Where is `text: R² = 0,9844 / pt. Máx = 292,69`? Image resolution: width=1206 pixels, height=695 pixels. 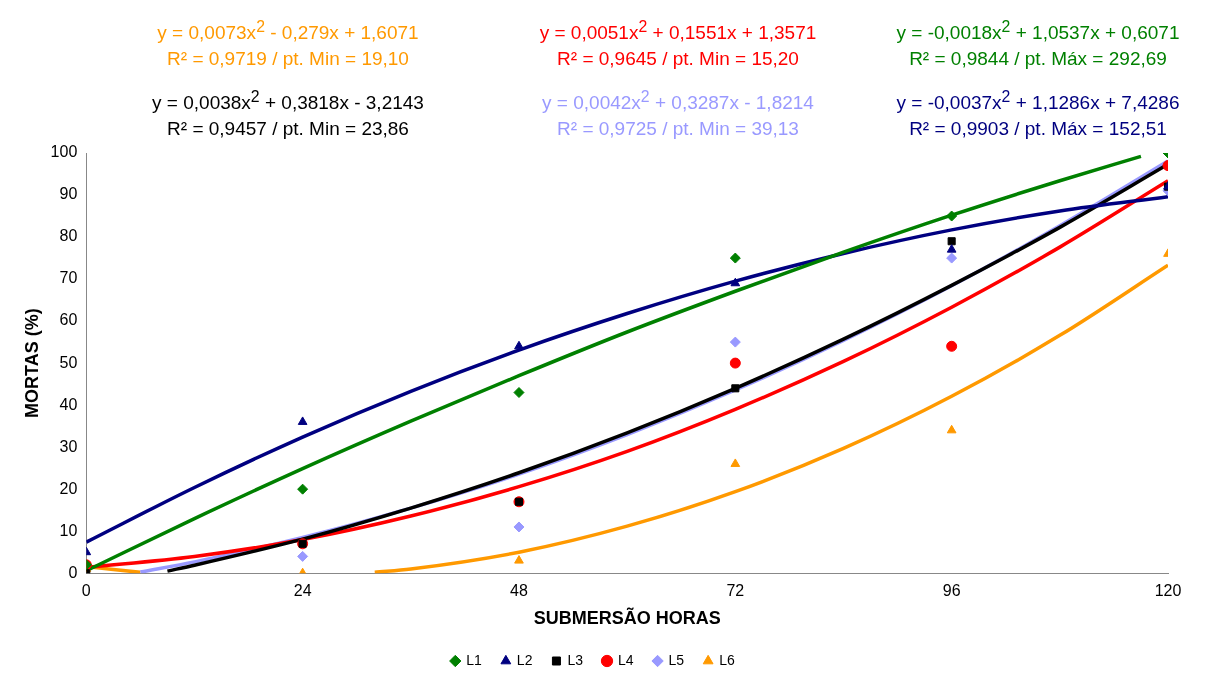 text: R² = 0,9844 / pt. Máx = 292,69 is located at coordinates (1038, 59).